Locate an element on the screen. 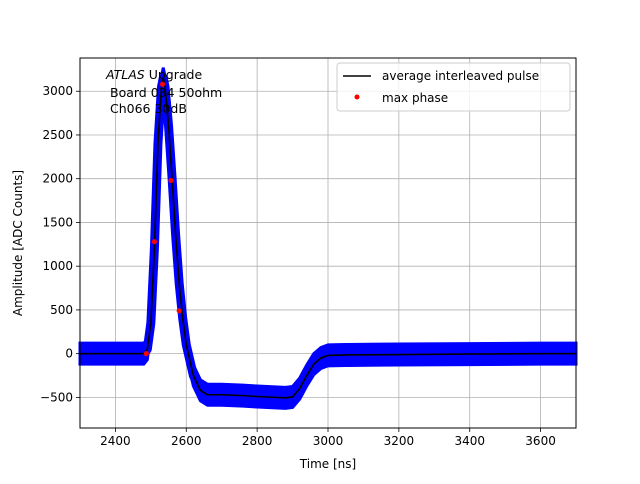  legend: average interleaved pulse max phase is located at coordinates (453, 87).